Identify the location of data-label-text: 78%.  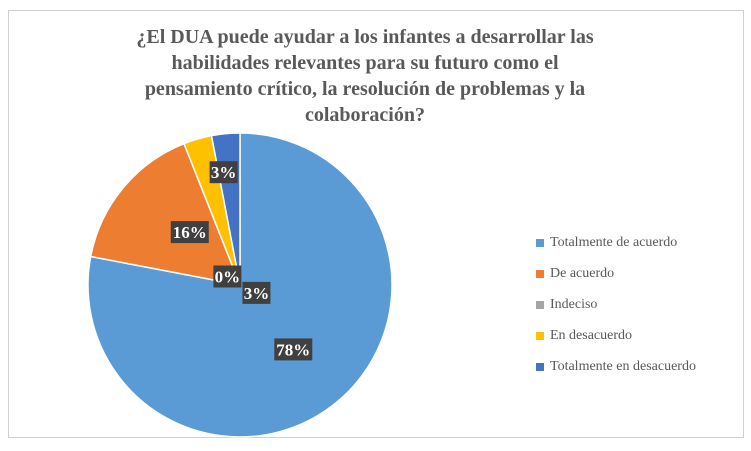
(293, 349).